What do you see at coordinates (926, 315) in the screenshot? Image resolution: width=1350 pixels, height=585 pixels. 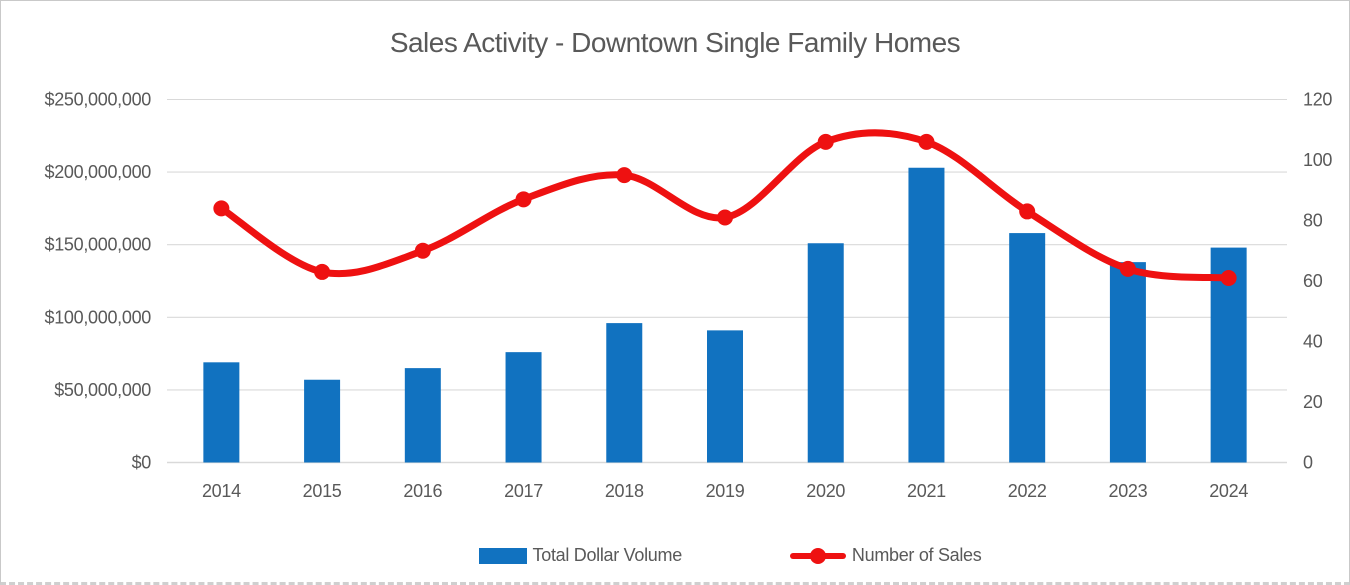 I see `bar-2021` at bounding box center [926, 315].